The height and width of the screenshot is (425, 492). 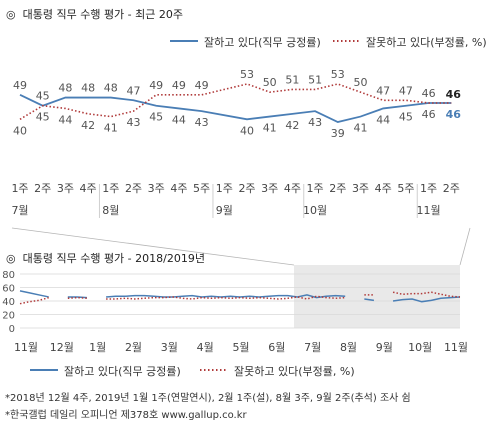 I want to click on end-label-positive: 46, so click(x=454, y=114).